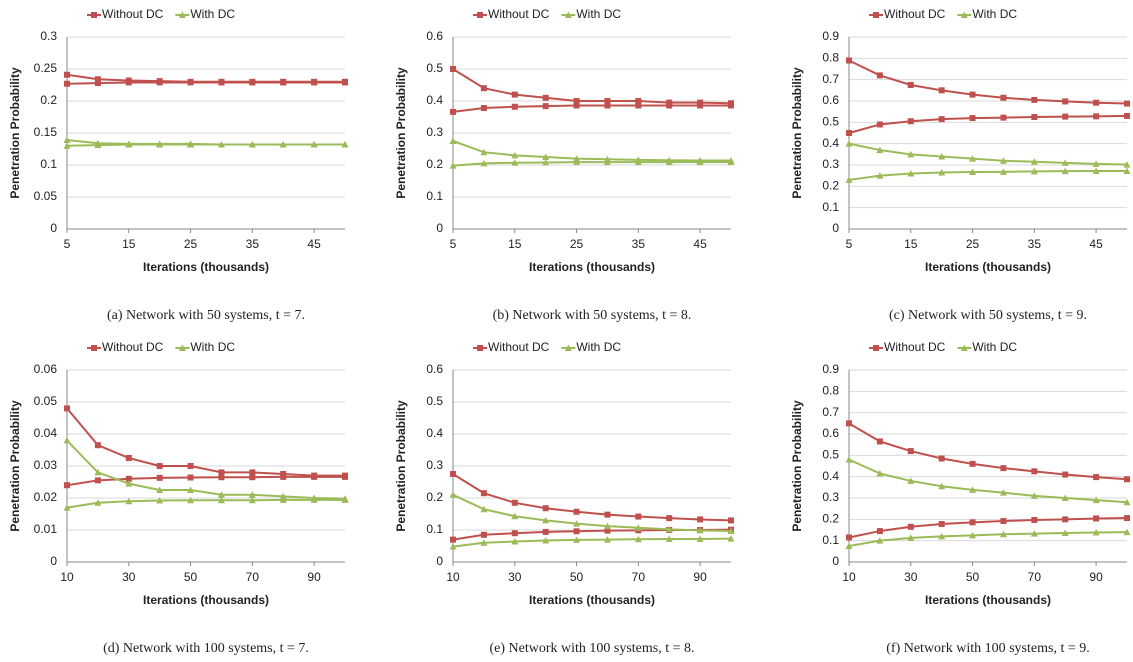 The height and width of the screenshot is (662, 1133). Describe the element at coordinates (830, 143) in the screenshot. I see `y-tick-label: 0.4` at that location.